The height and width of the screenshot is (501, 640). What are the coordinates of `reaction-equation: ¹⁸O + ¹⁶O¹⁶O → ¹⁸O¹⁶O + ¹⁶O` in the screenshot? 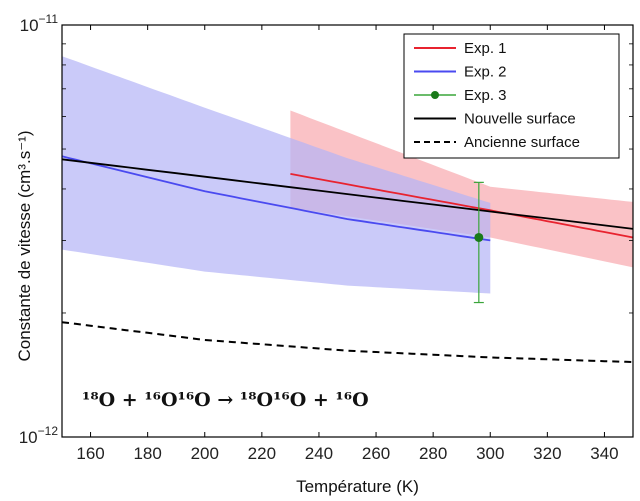 It's located at (225, 400).